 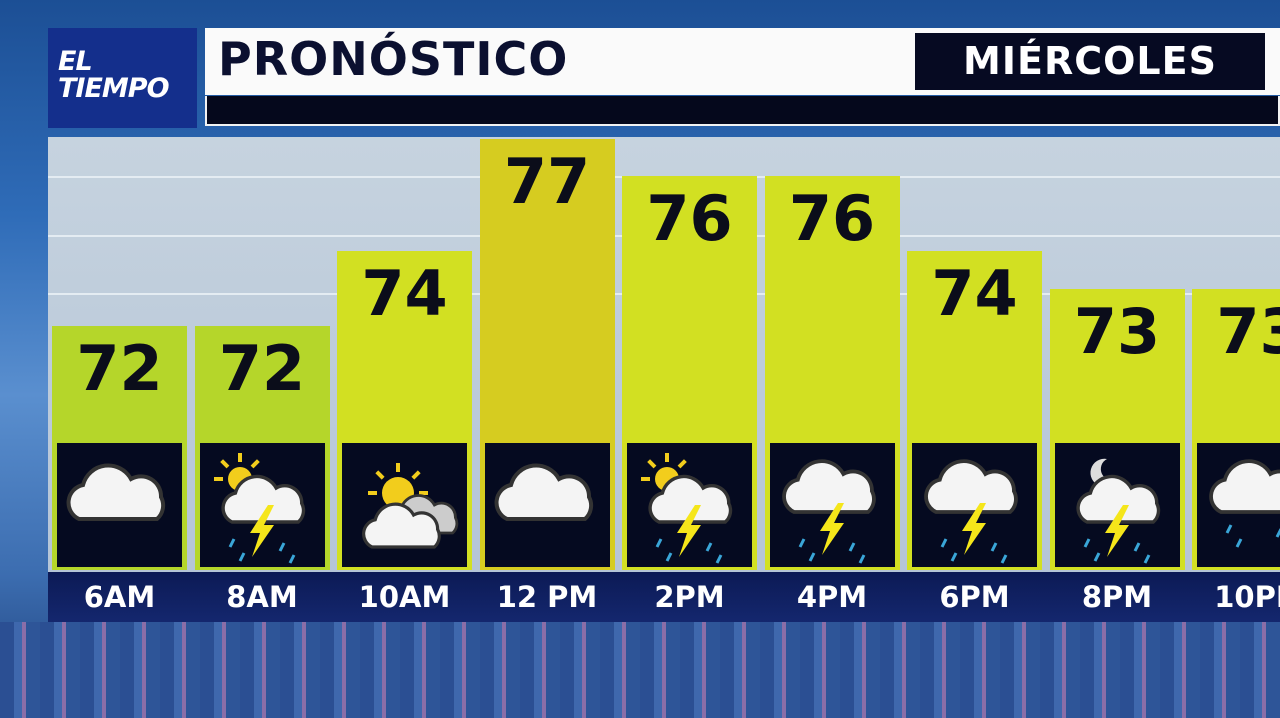 I want to click on time-label: 6AM, so click(x=119, y=597).